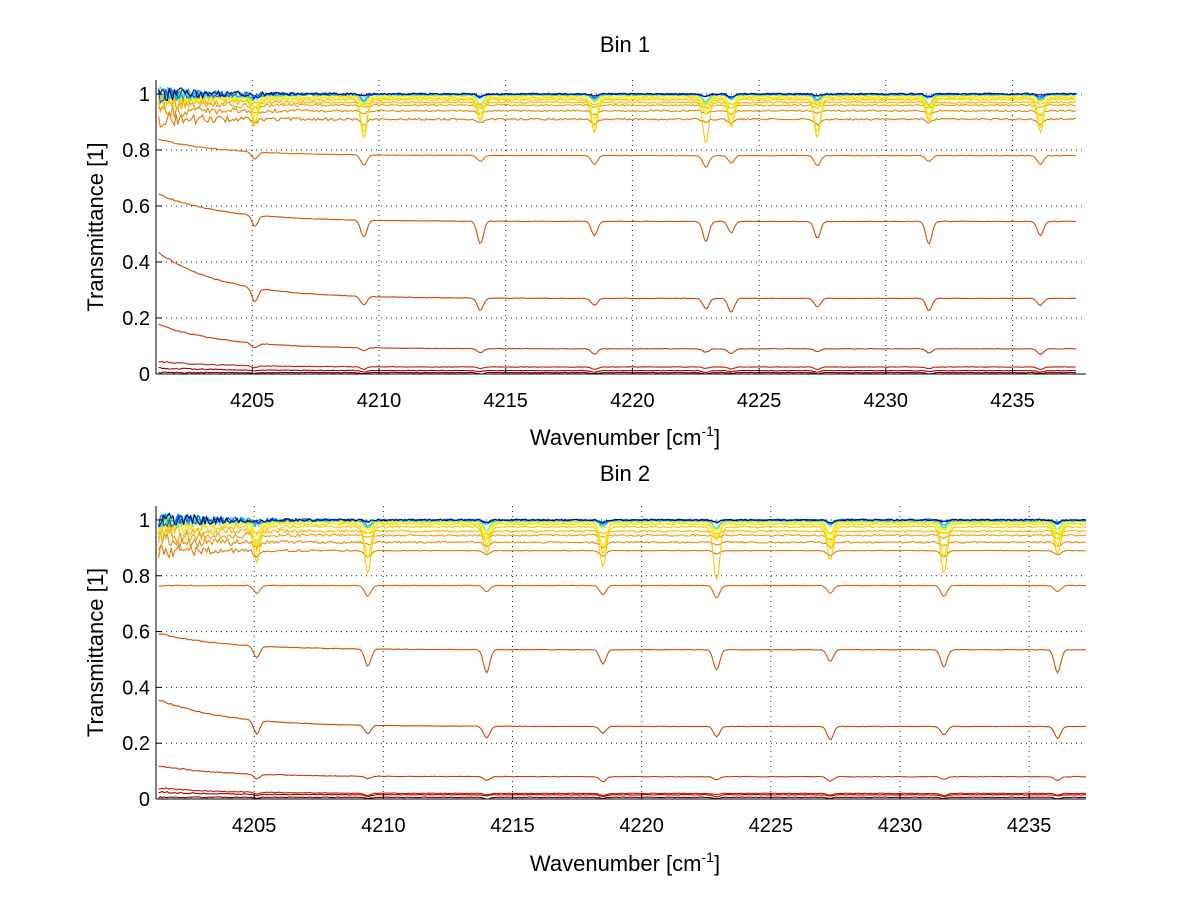 This screenshot has height=906, width=1200. I want to click on chart-title: Bin 2, so click(625, 473).